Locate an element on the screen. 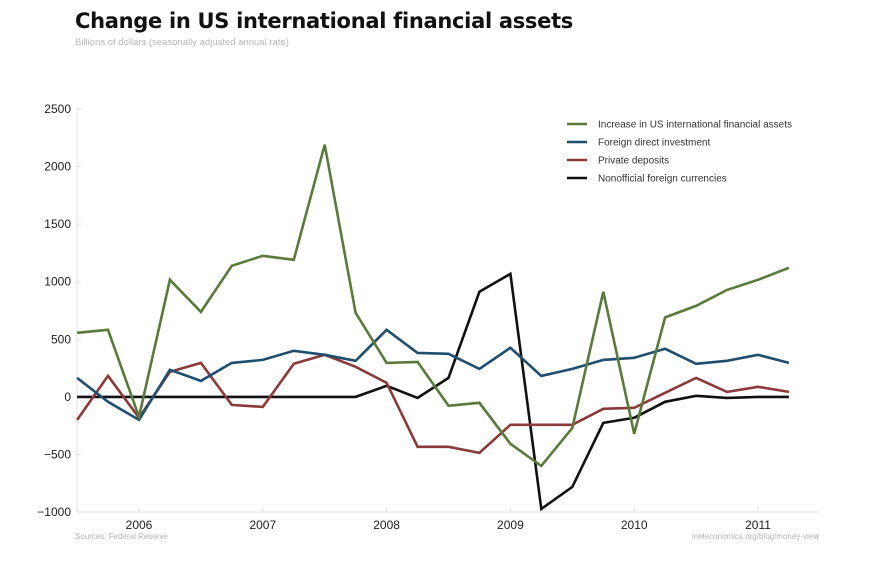 The image size is (889, 586). y-tick-label: 0 is located at coordinates (67, 397).